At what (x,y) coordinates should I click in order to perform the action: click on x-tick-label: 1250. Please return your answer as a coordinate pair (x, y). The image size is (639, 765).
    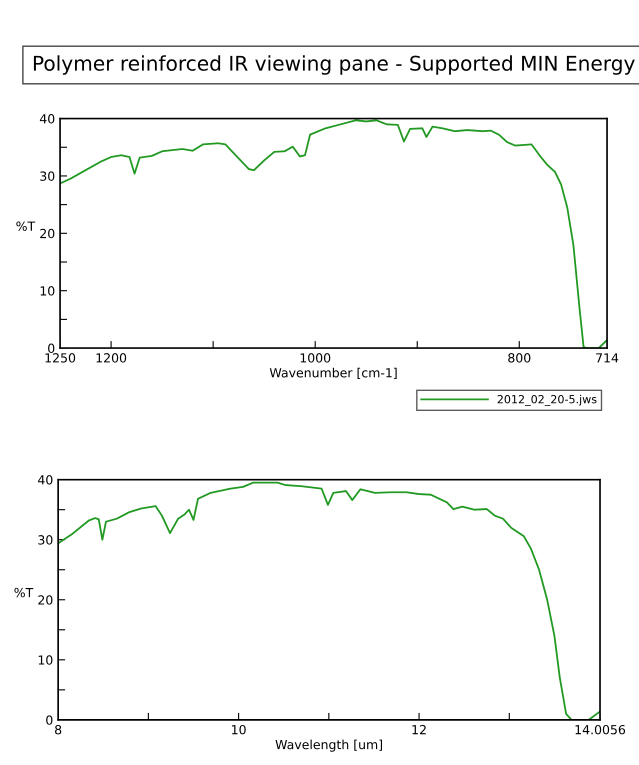
    Looking at the image, I should click on (61, 358).